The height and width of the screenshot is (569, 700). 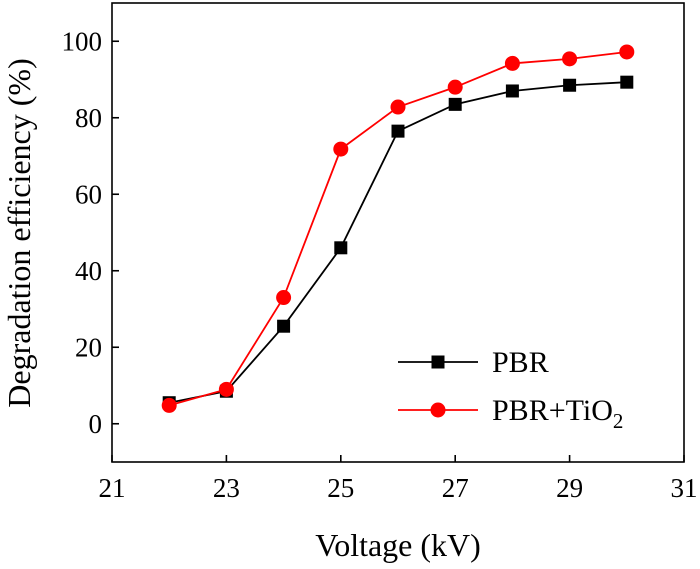 I want to click on x-tick-label: 23, so click(x=226, y=488).